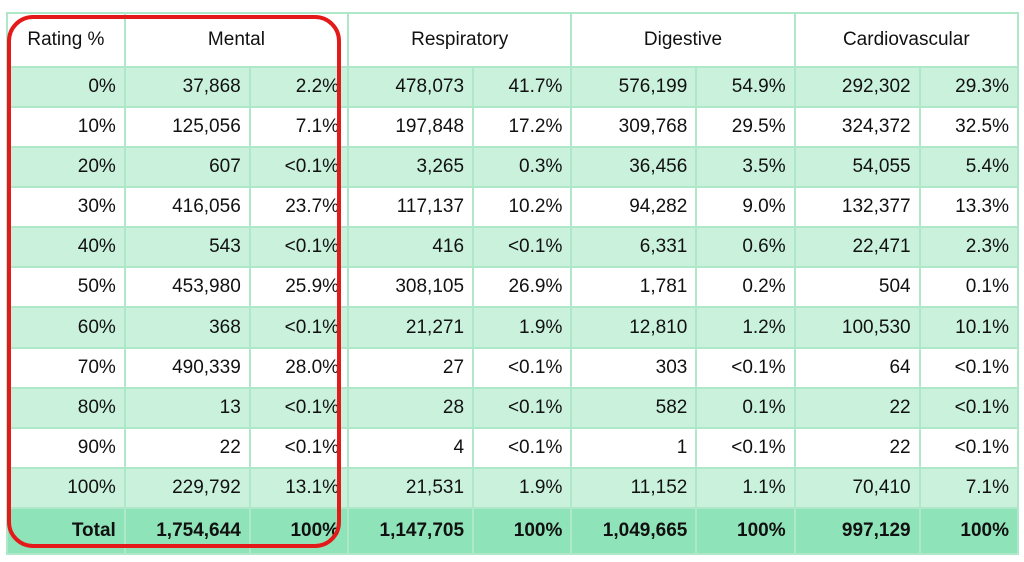 Image resolution: width=1024 pixels, height=562 pixels. Describe the element at coordinates (745, 167) in the screenshot. I see `data-cell: 3.5%` at that location.